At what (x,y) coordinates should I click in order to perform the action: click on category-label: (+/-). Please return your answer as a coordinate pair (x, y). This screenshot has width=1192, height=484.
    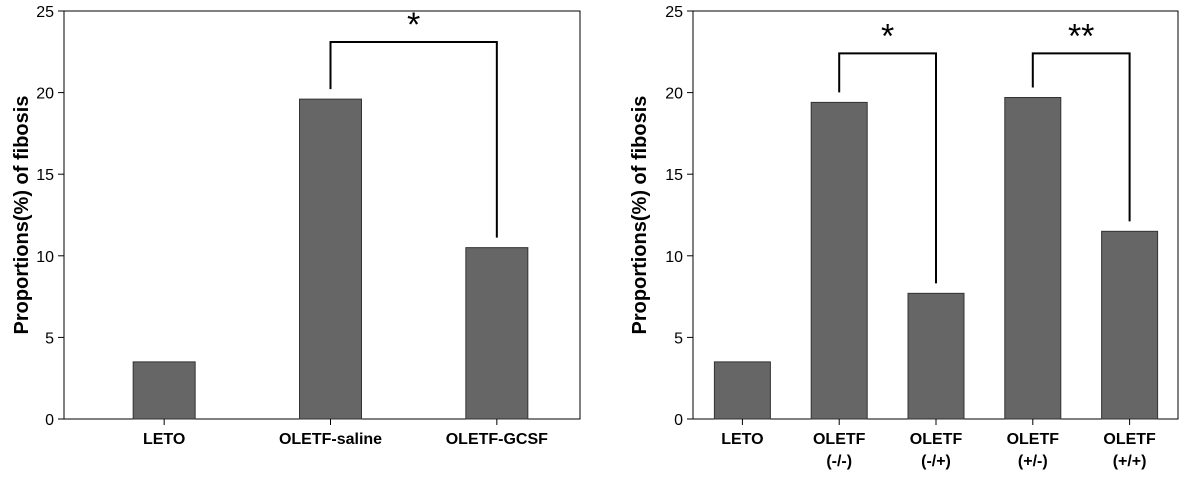
    Looking at the image, I should click on (1033, 461).